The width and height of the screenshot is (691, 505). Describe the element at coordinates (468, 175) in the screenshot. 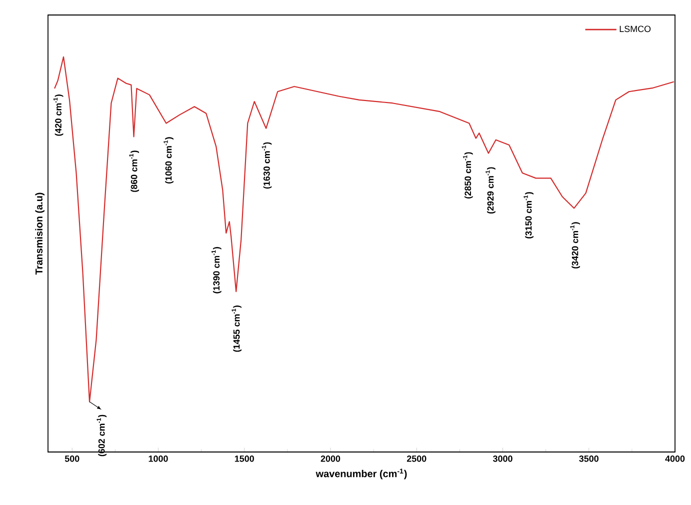

I see `annotation: (2850 cm$^{-1}$)` at that location.